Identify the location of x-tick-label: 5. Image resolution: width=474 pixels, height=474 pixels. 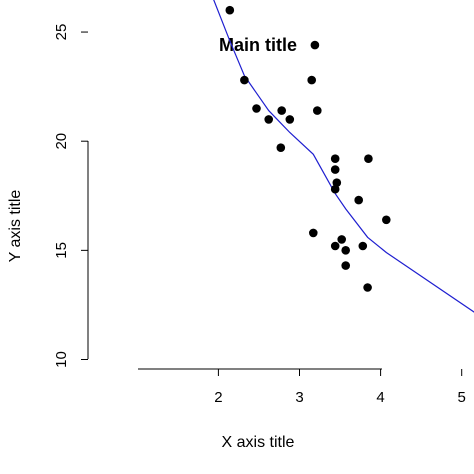
(462, 397).